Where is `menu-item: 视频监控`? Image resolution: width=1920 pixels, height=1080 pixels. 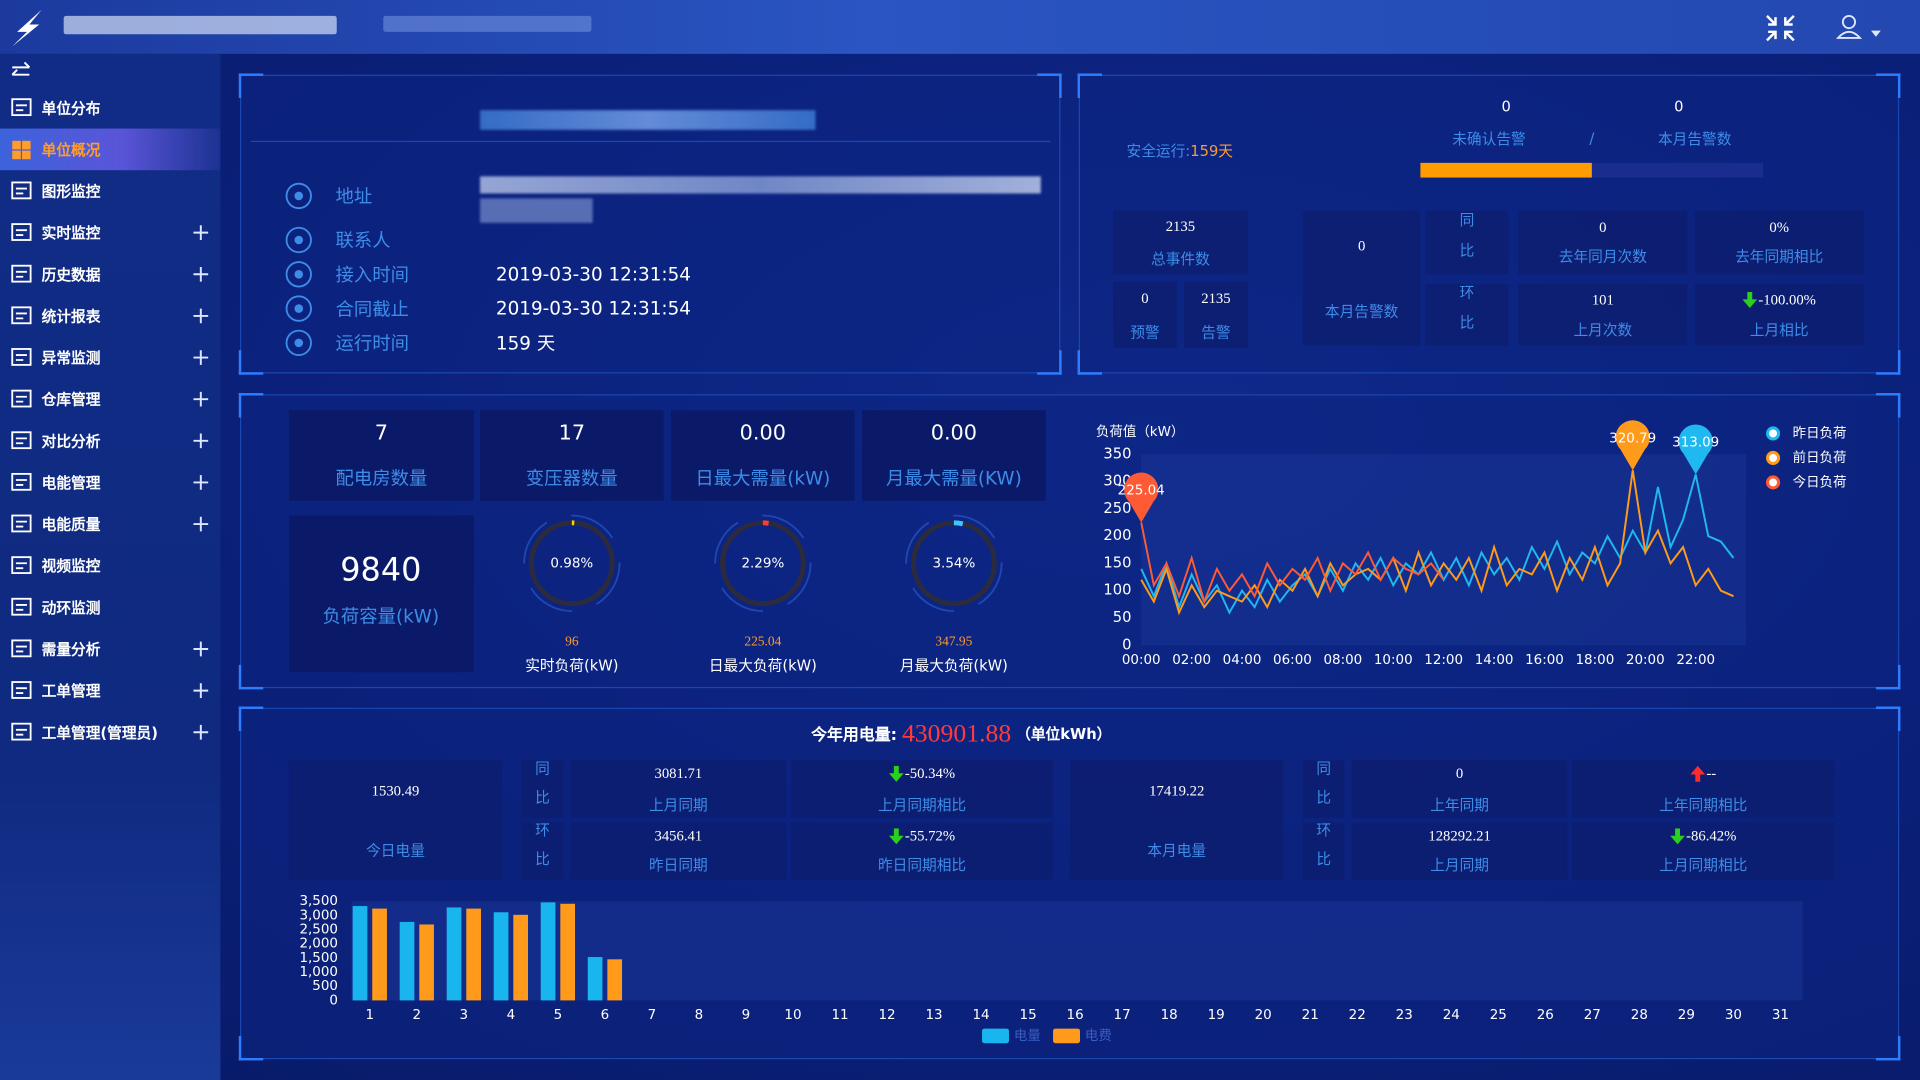
menu-item: 视频监控 is located at coordinates (110, 566).